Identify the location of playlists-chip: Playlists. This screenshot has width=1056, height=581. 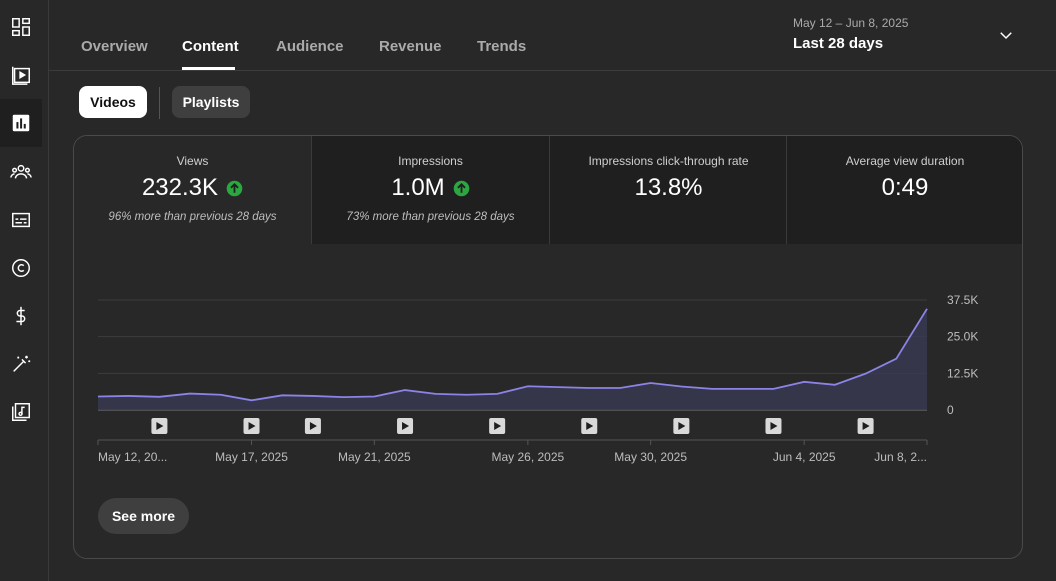
(211, 102).